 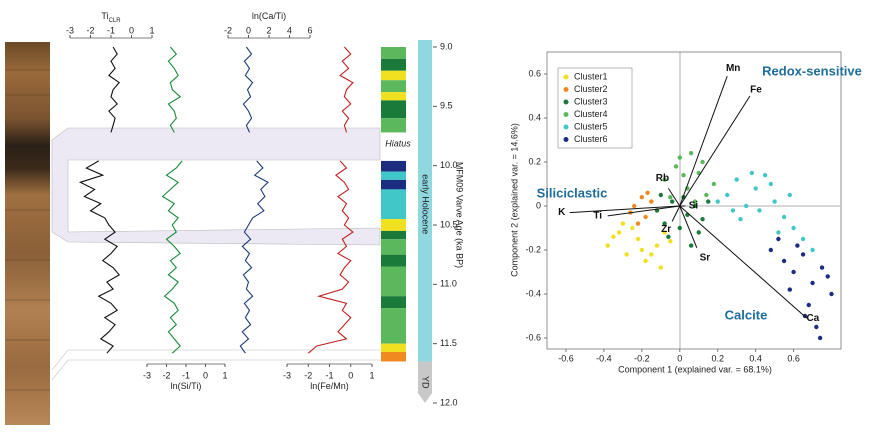 What do you see at coordinates (566, 358) in the screenshot?
I see `x-tick-label: -0.6` at bounding box center [566, 358].